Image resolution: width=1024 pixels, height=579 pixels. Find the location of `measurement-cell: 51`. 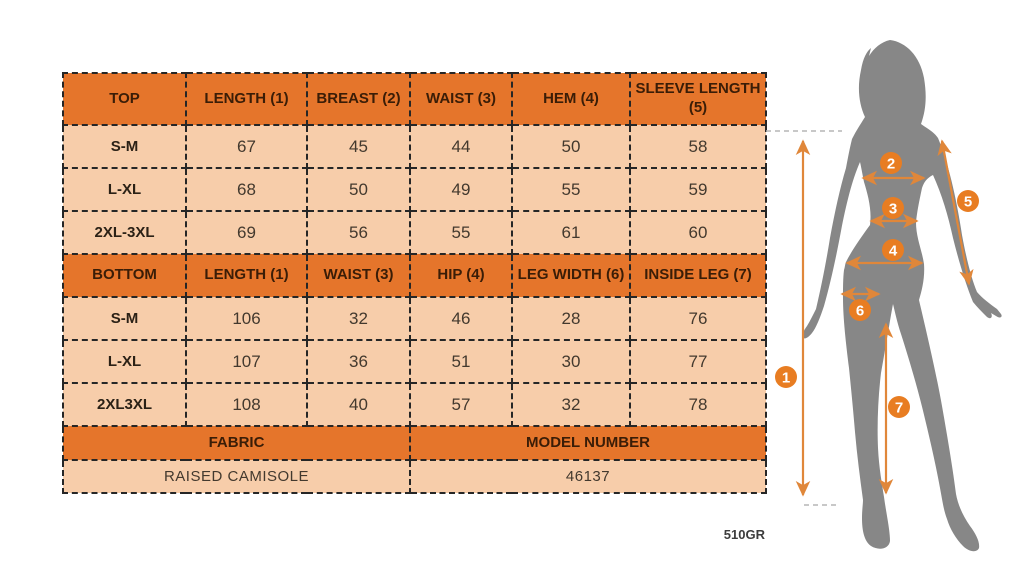

measurement-cell: 51 is located at coordinates (461, 361).